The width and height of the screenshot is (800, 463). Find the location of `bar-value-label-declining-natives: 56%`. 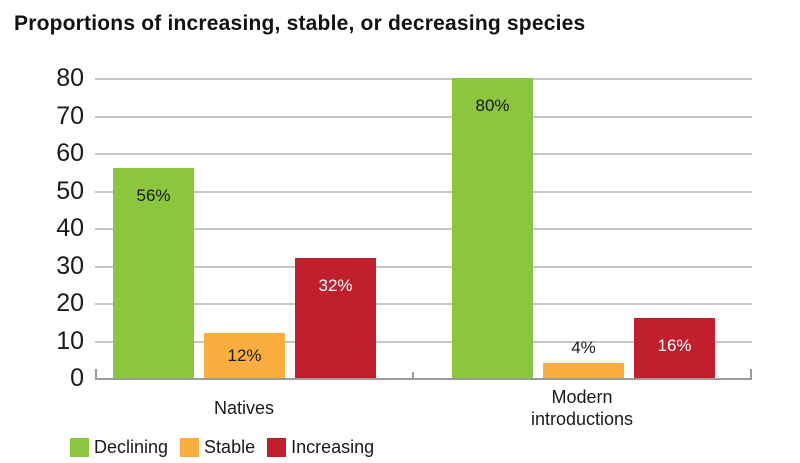

bar-value-label-declining-natives: 56% is located at coordinates (153, 195).